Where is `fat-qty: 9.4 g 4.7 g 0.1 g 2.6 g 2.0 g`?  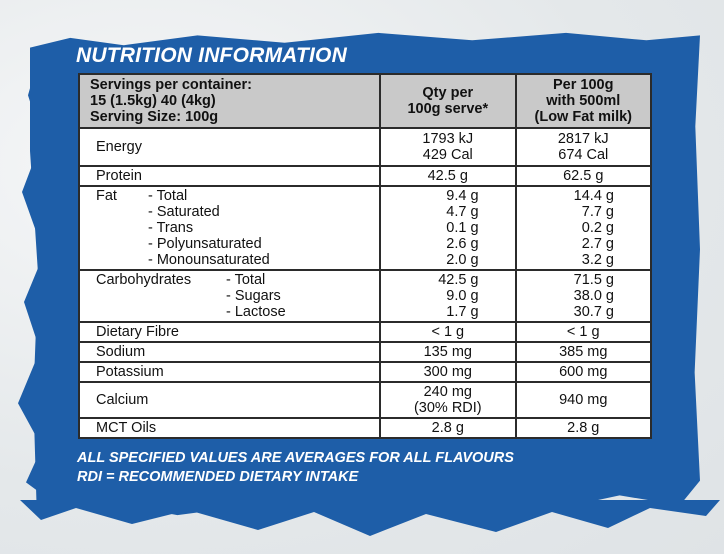
fat-qty: 9.4 g 4.7 g 0.1 g 2.6 g 2.0 g is located at coordinates (448, 228).